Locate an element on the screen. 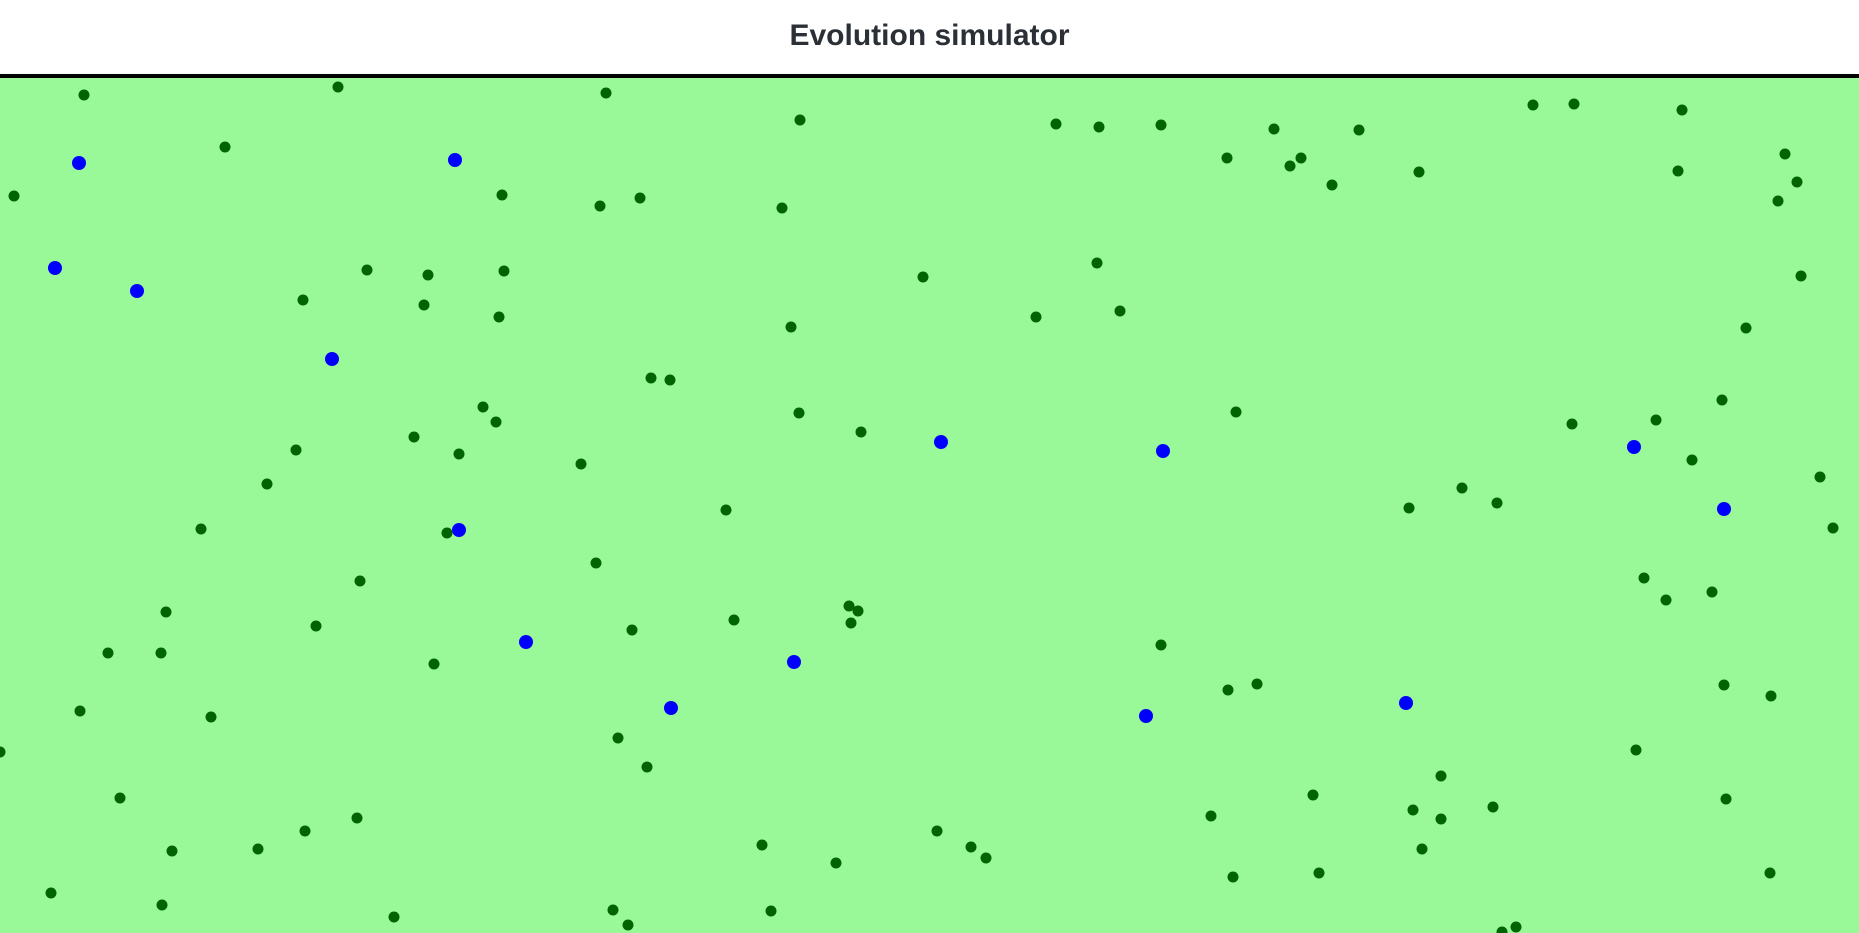  header: Evolution simulator is located at coordinates (929, 38).